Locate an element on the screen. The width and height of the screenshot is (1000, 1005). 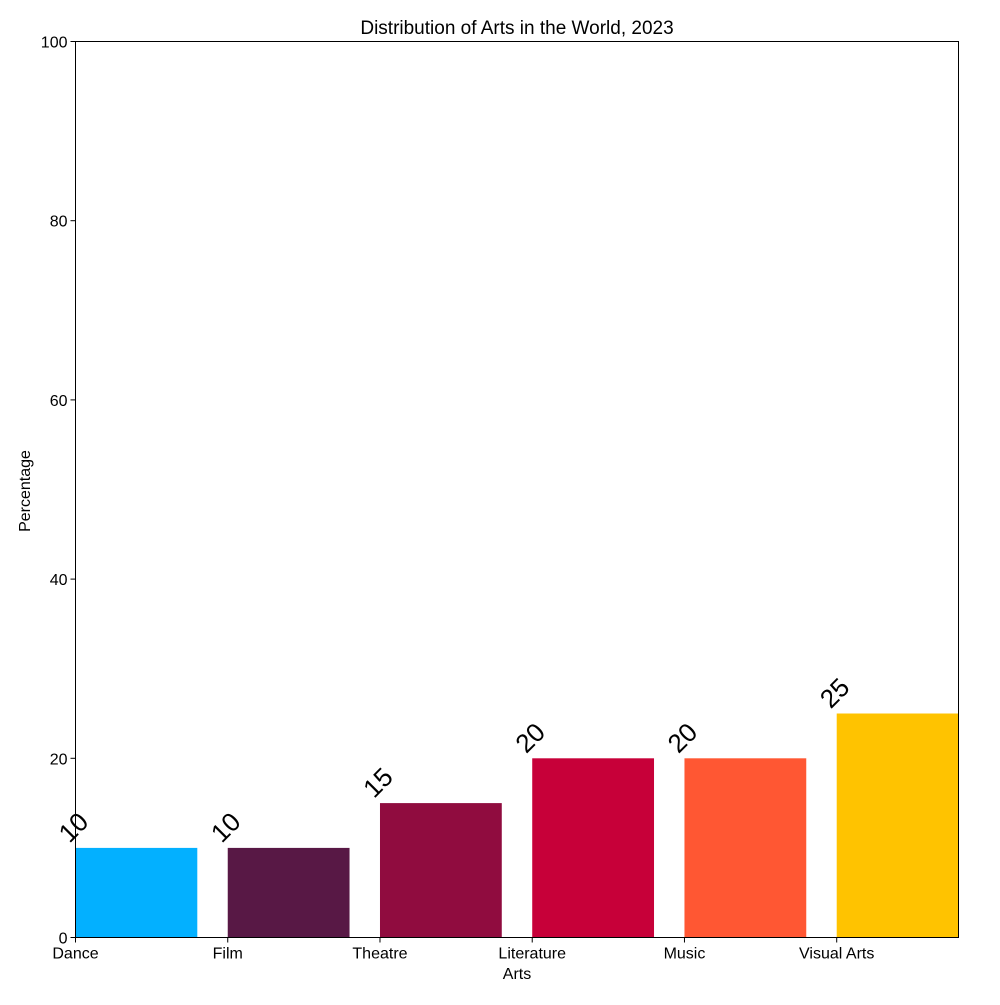
bar-music is located at coordinates (745, 848).